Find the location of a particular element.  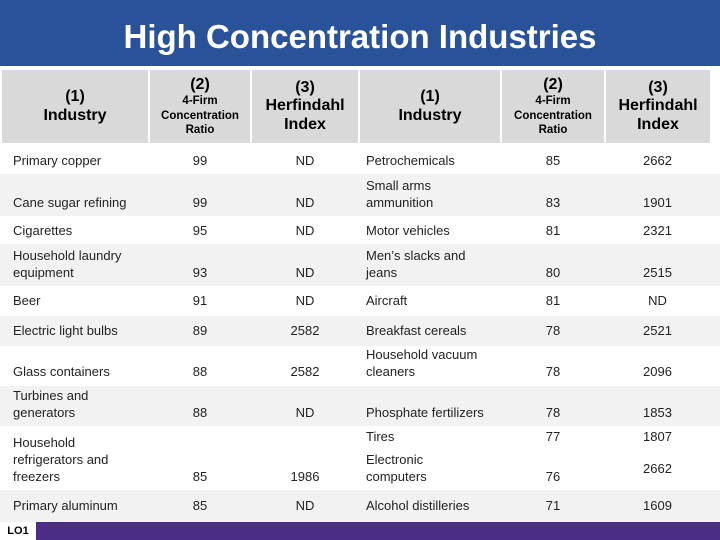

industry-cell: Cane sugar refining is located at coordinates (70, 202).